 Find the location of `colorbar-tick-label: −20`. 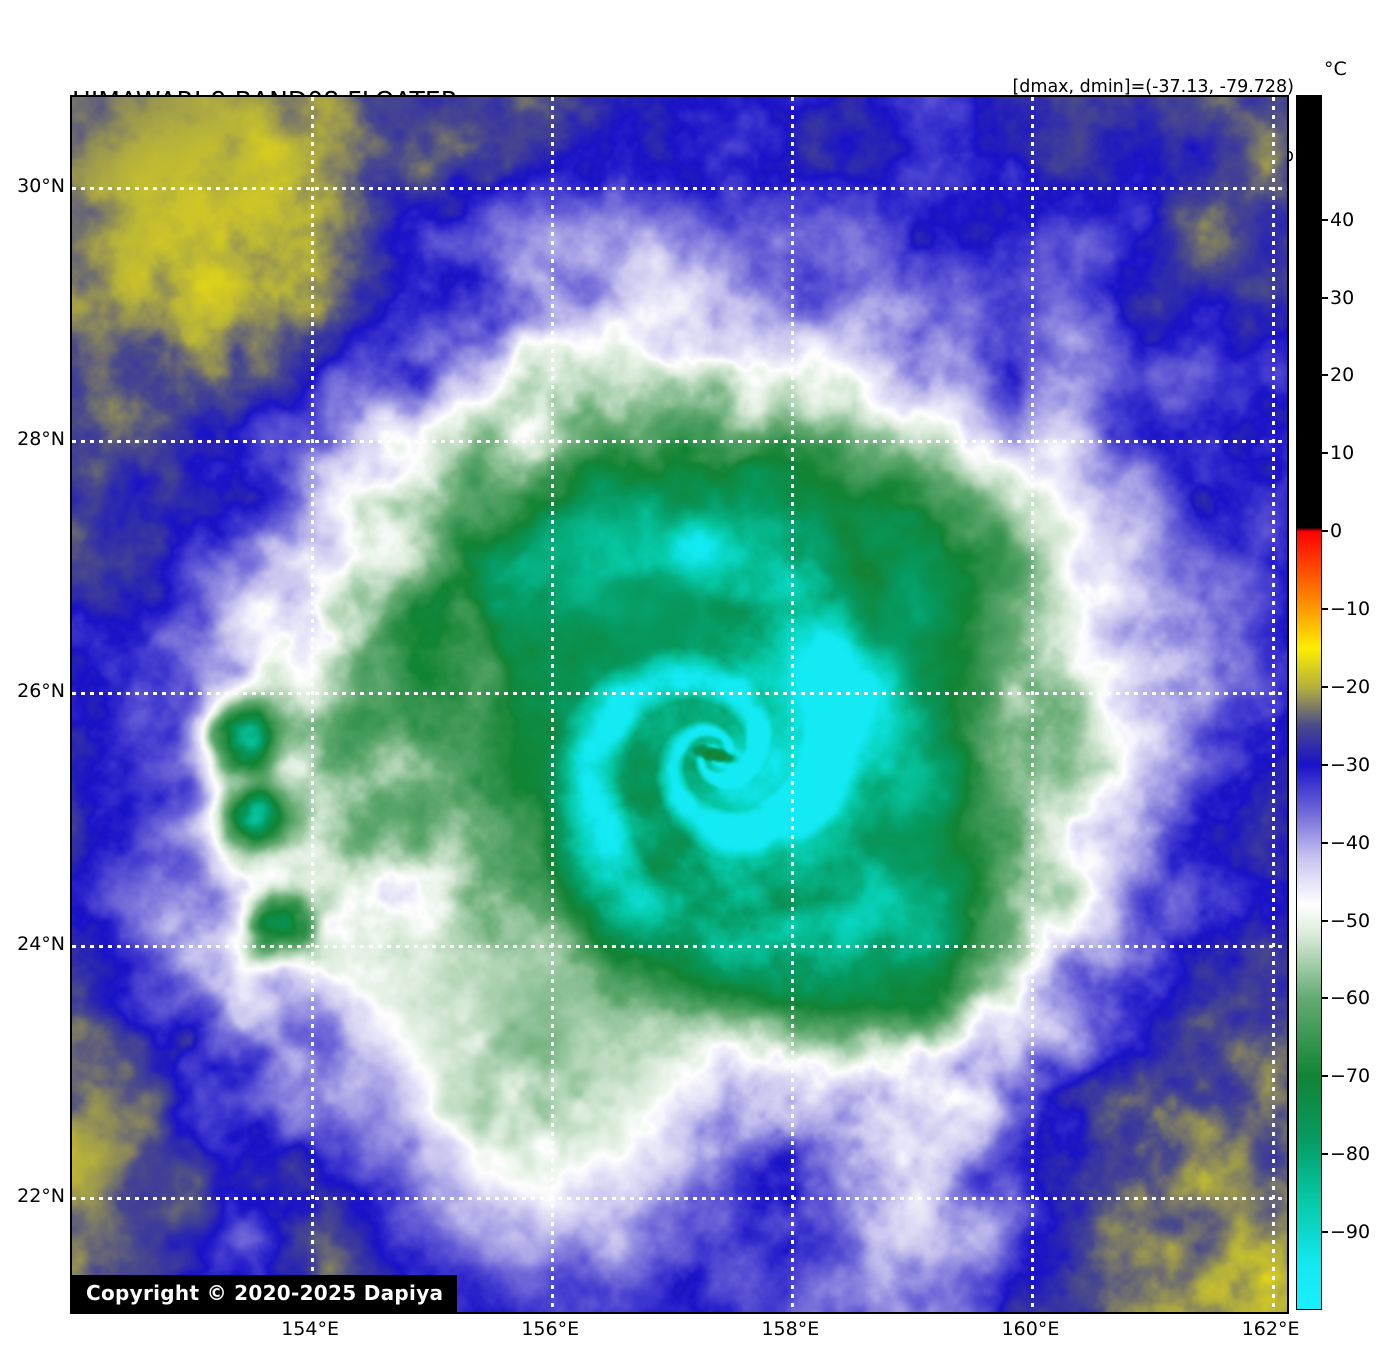

colorbar-tick-label: −20 is located at coordinates (1350, 686).